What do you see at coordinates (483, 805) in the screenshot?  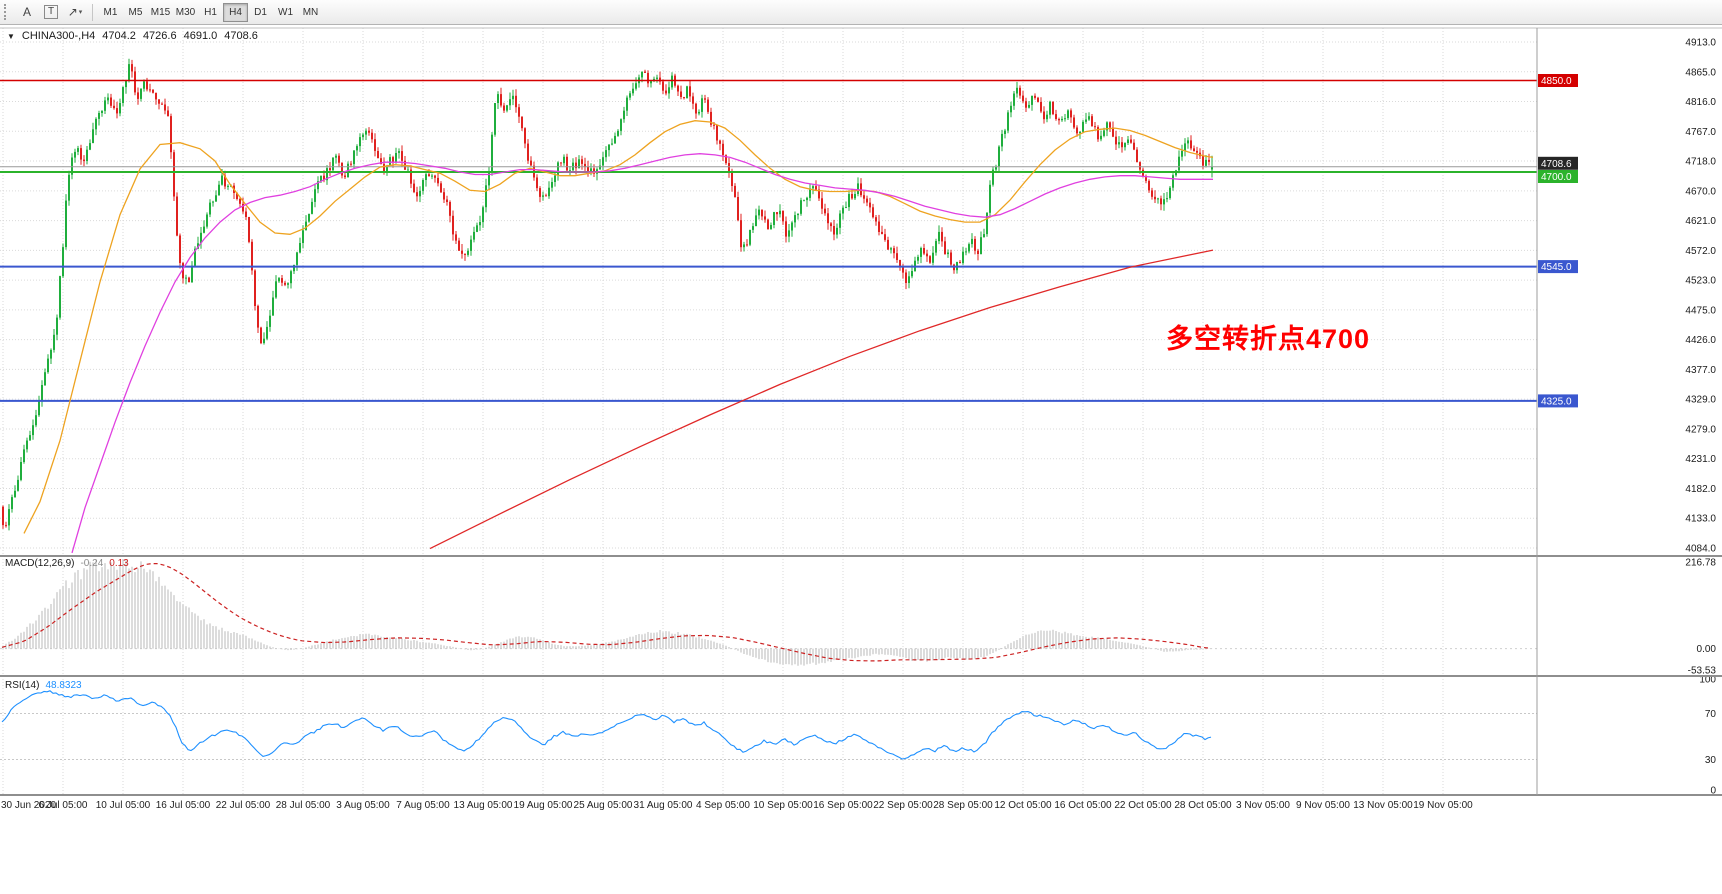 I see `time-tick-label: 13 Aug 05:00` at bounding box center [483, 805].